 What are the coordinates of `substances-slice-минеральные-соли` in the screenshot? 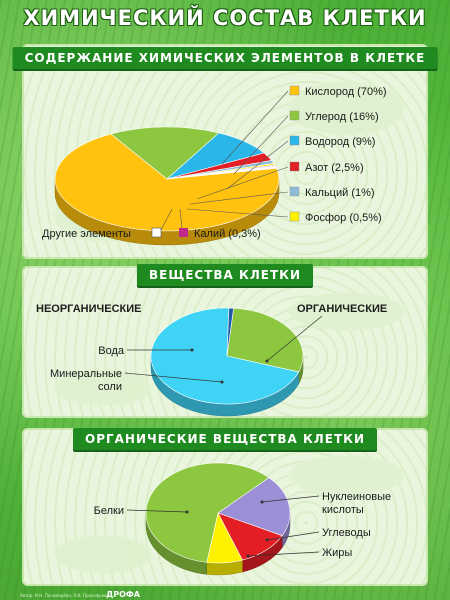 It's located at (230, 332).